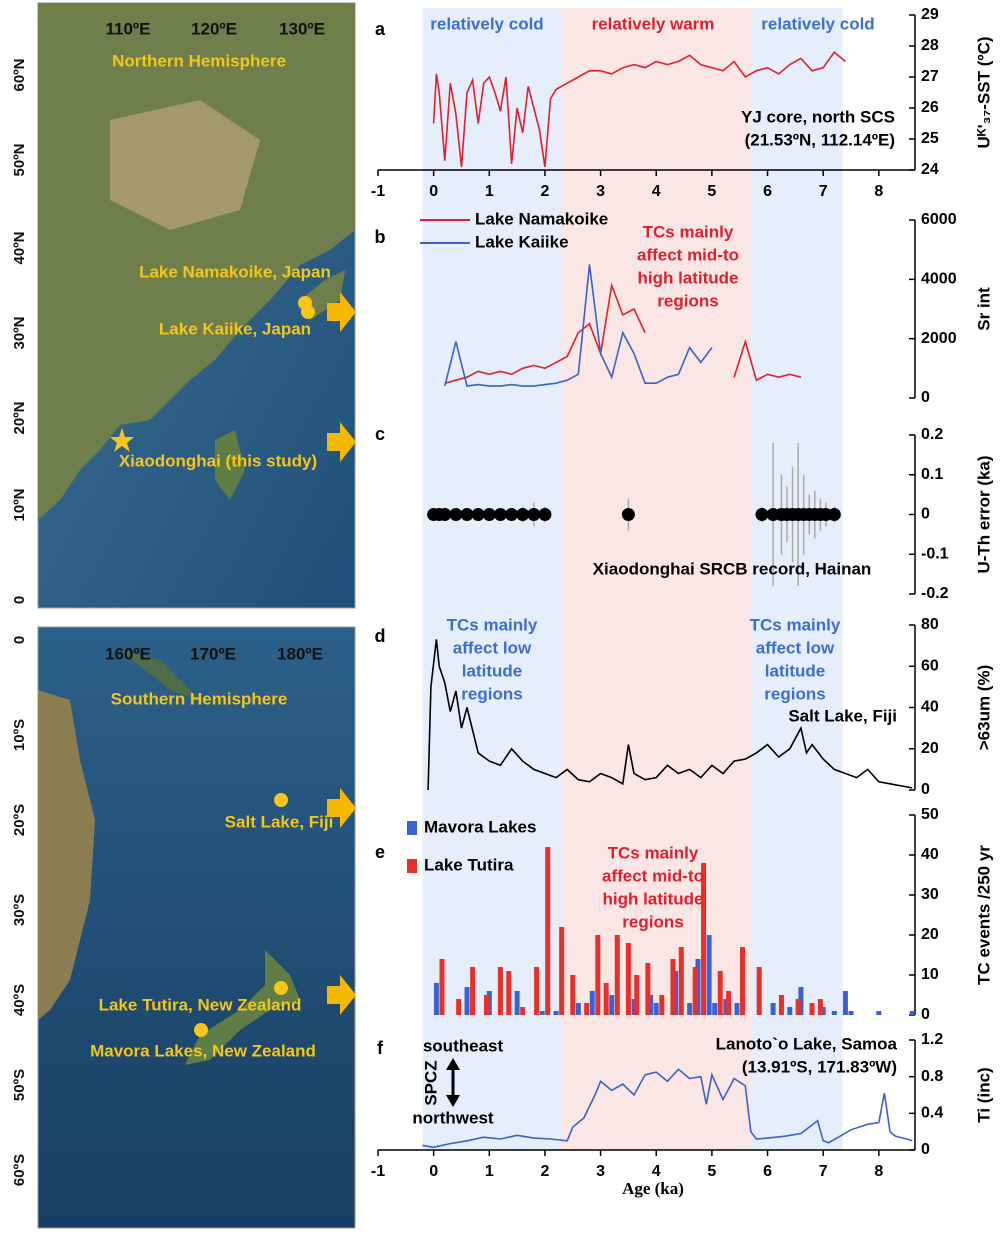 Image resolution: width=1000 pixels, height=1239 pixels. I want to click on y-tick-label: 0, so click(925, 1149).